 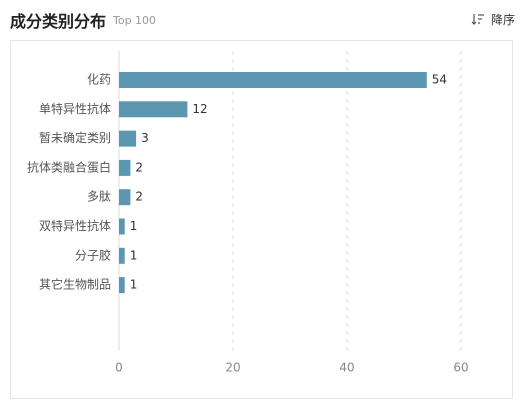 What do you see at coordinates (99, 196) in the screenshot?
I see `category-label: 多肽` at bounding box center [99, 196].